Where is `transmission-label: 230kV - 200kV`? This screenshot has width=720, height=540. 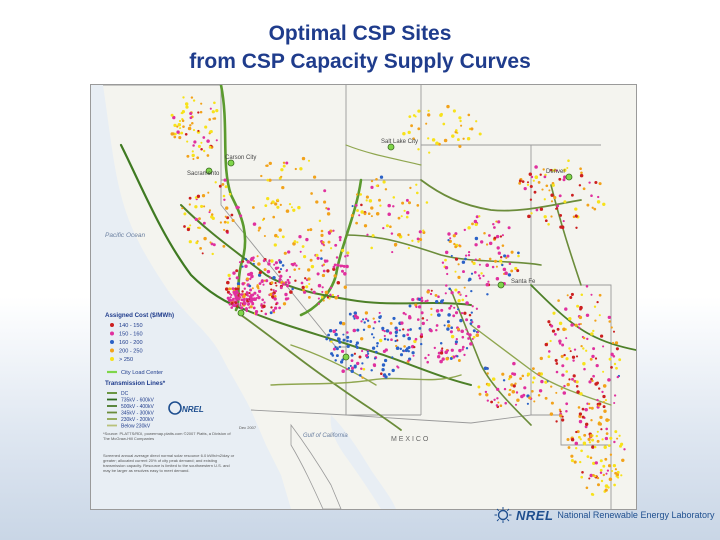 transmission-label: 230kV - 200kV is located at coordinates (137, 420).